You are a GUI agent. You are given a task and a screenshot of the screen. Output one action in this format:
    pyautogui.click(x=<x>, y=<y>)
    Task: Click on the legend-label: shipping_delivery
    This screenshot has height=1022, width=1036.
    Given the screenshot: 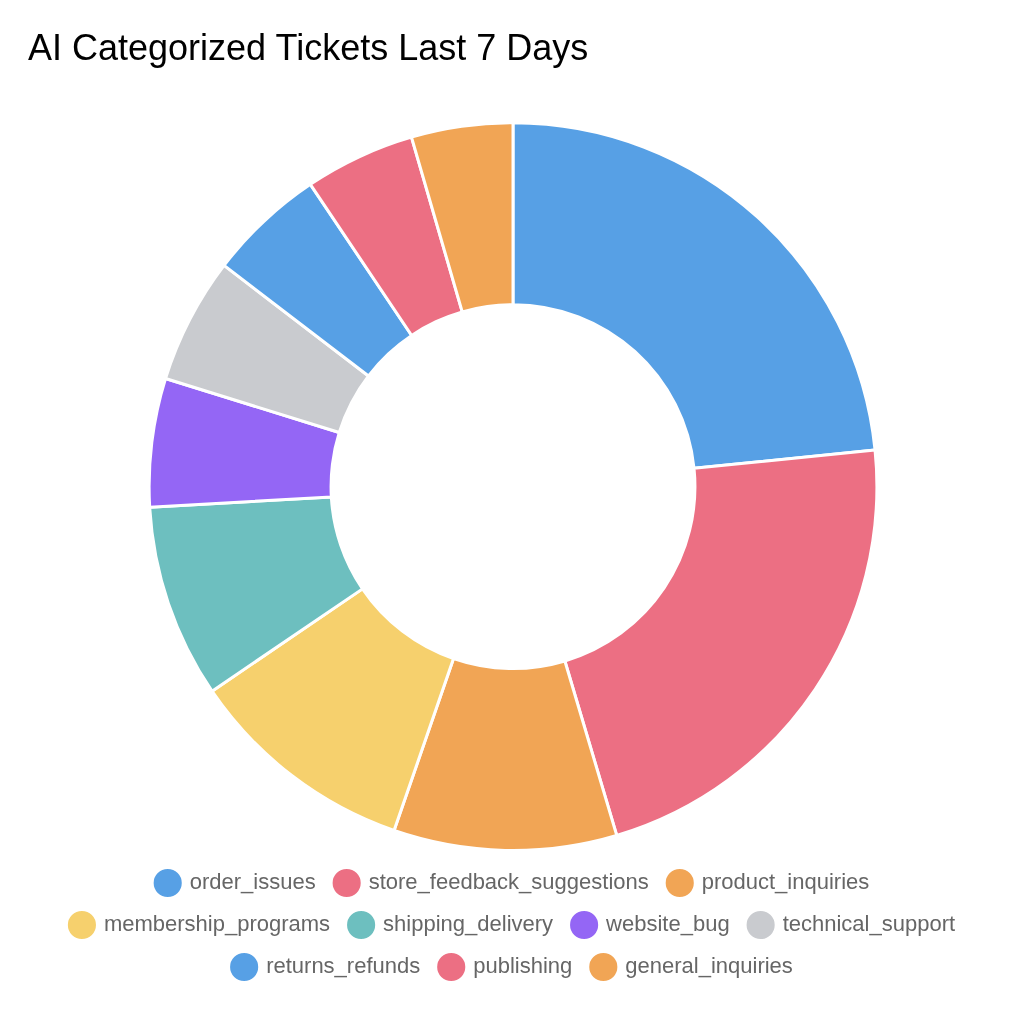 What is the action you would take?
    pyautogui.click(x=468, y=924)
    